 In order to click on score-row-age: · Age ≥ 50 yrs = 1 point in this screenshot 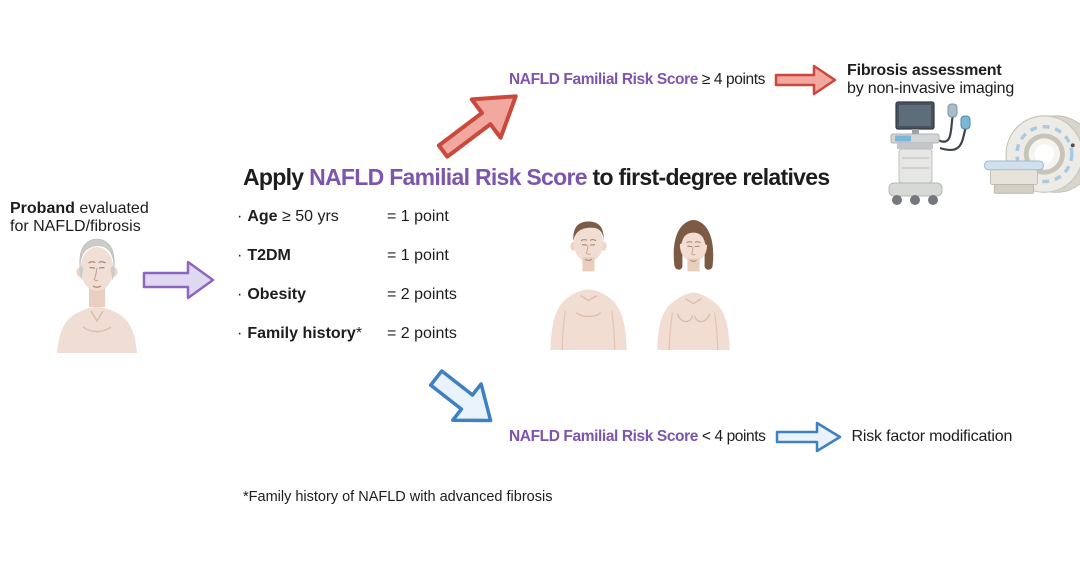, I will do `click(347, 226)`.